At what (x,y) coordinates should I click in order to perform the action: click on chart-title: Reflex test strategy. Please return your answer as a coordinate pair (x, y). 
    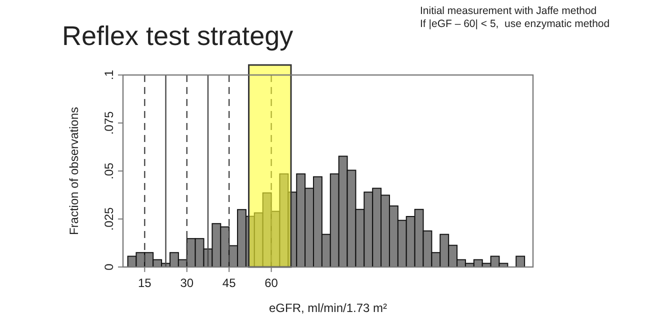
    Looking at the image, I should click on (178, 36).